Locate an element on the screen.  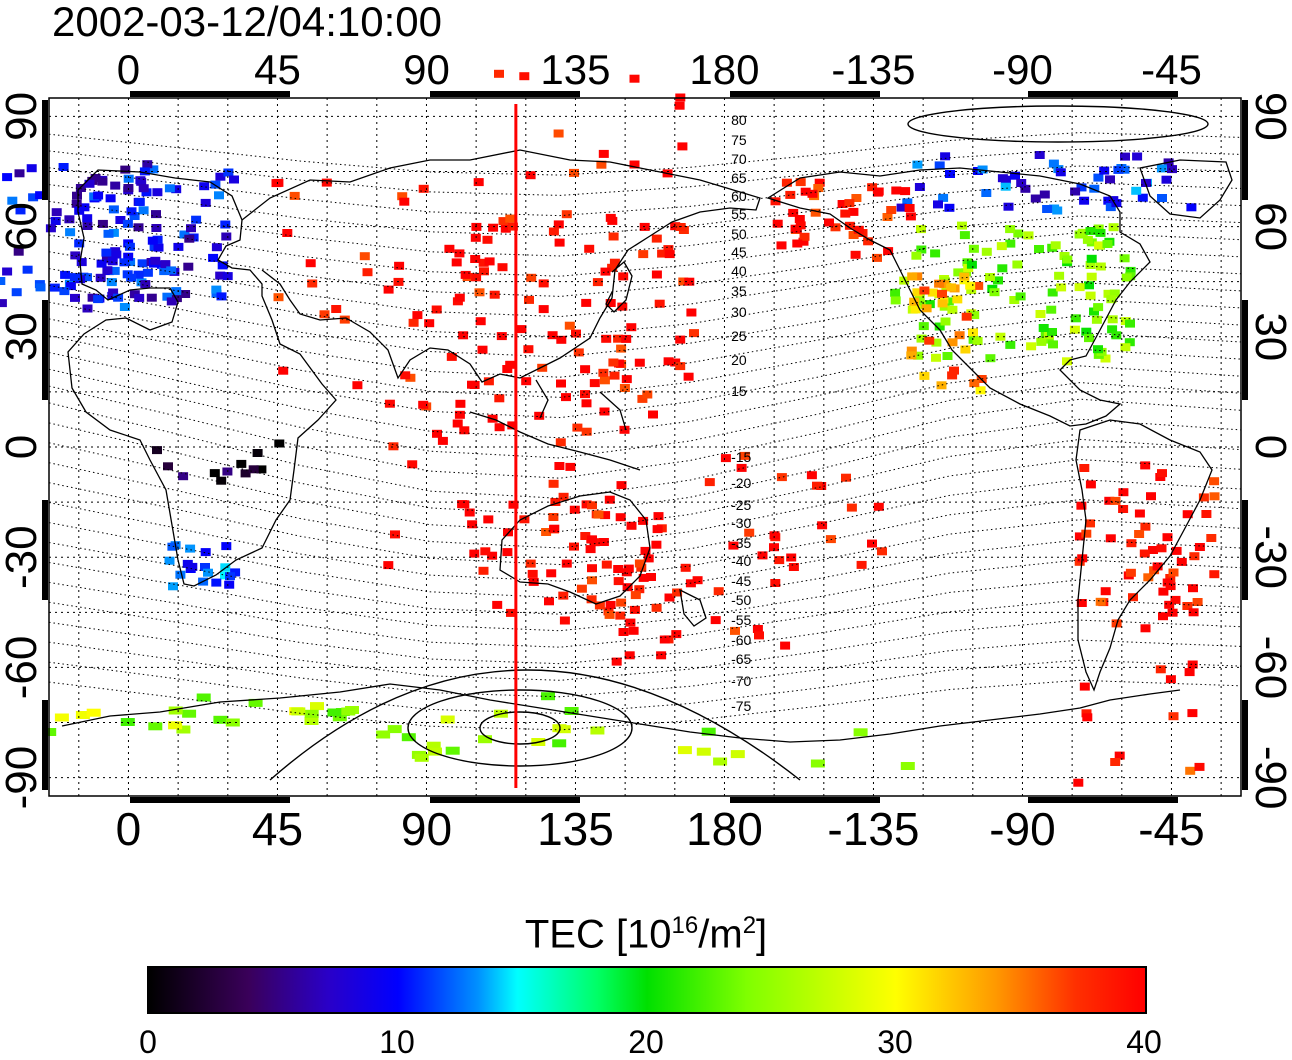
lon-tick-label-bottom: 180 is located at coordinates (724, 829).